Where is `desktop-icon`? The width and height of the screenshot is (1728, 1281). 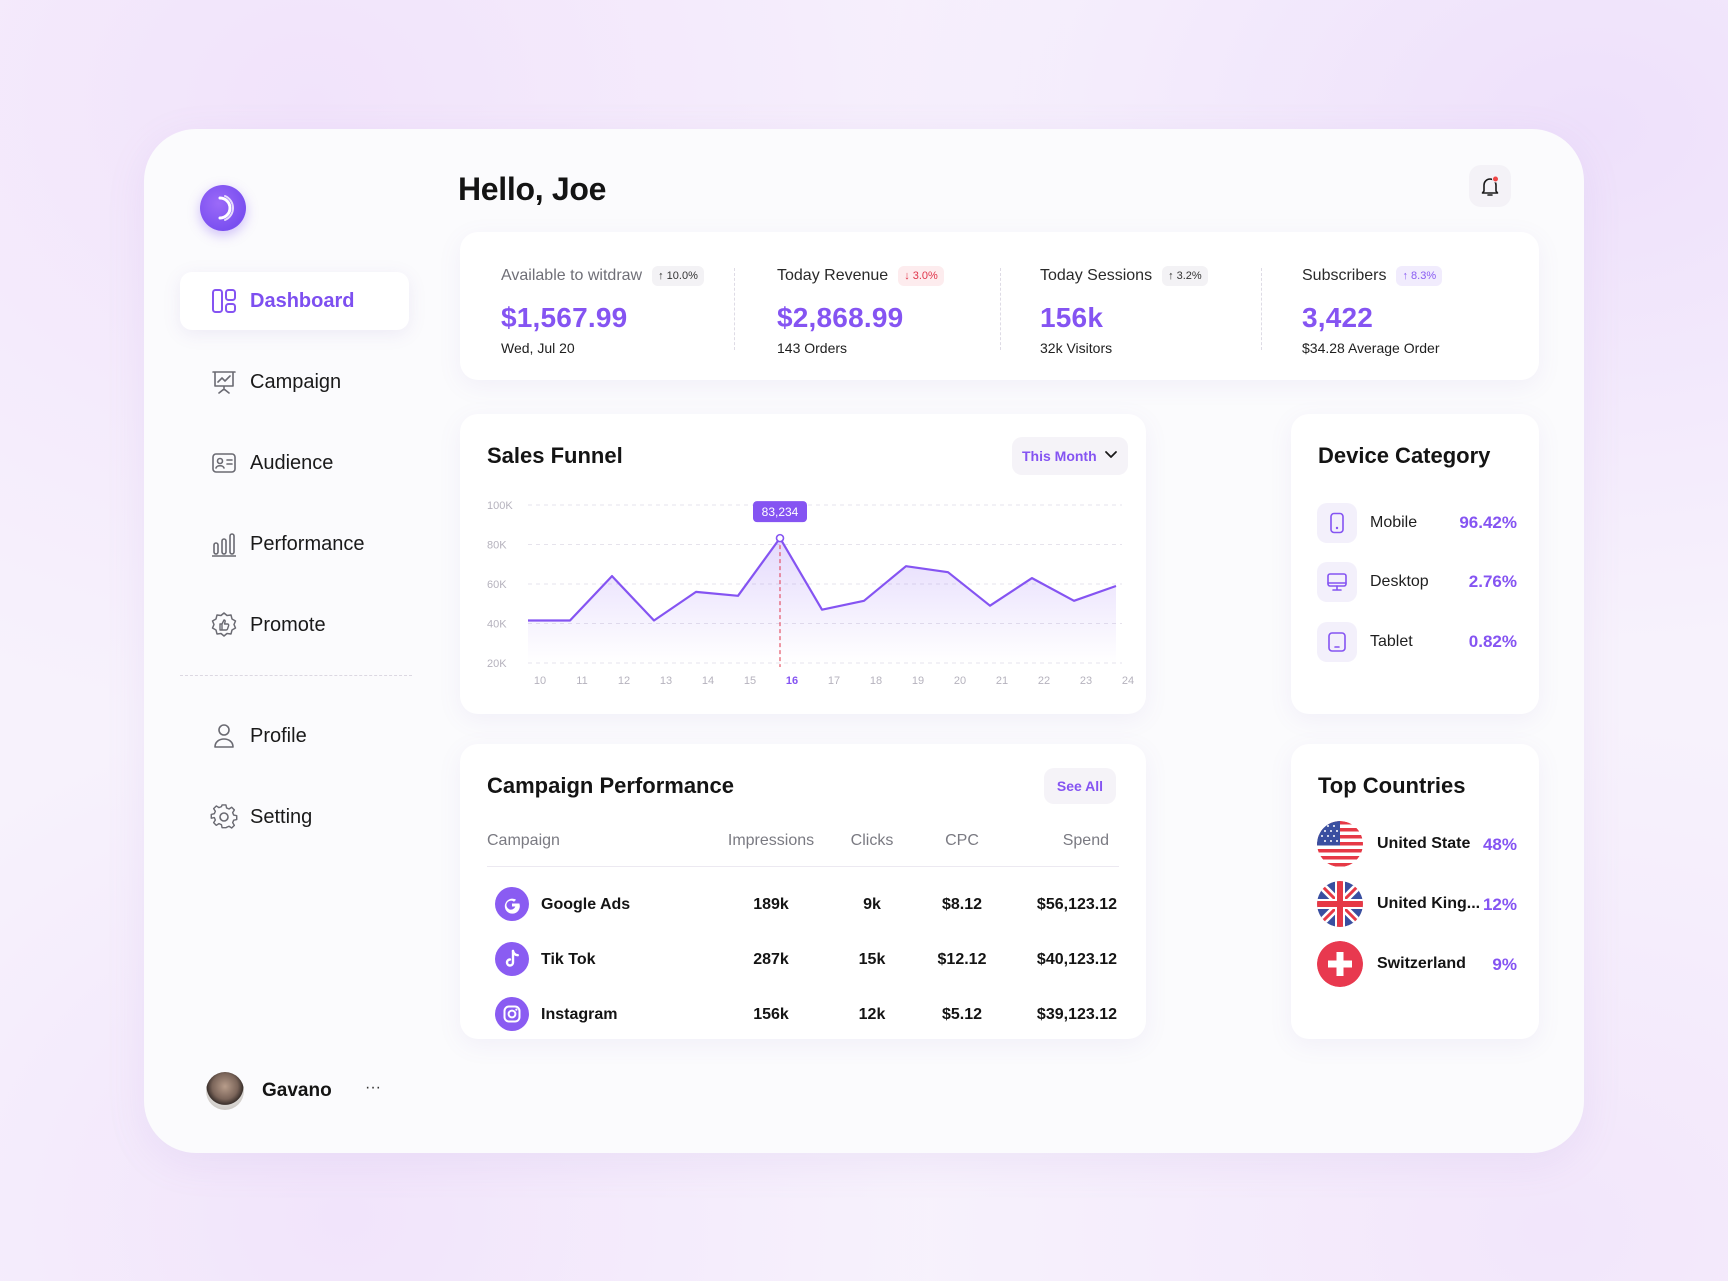 desktop-icon is located at coordinates (1337, 582).